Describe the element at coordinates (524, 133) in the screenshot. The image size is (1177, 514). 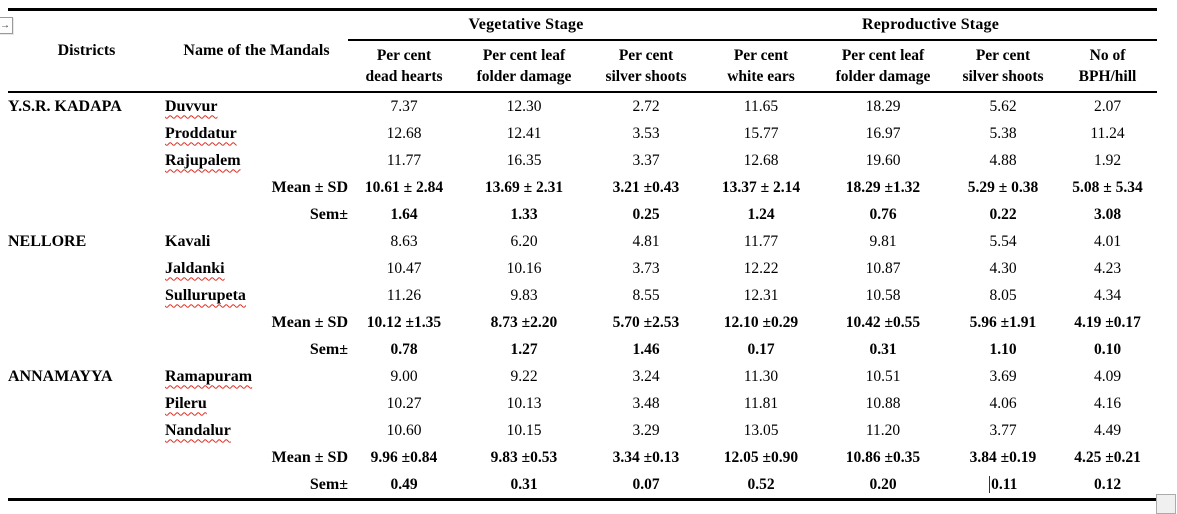
I see `value-cell: 12.41` at that location.